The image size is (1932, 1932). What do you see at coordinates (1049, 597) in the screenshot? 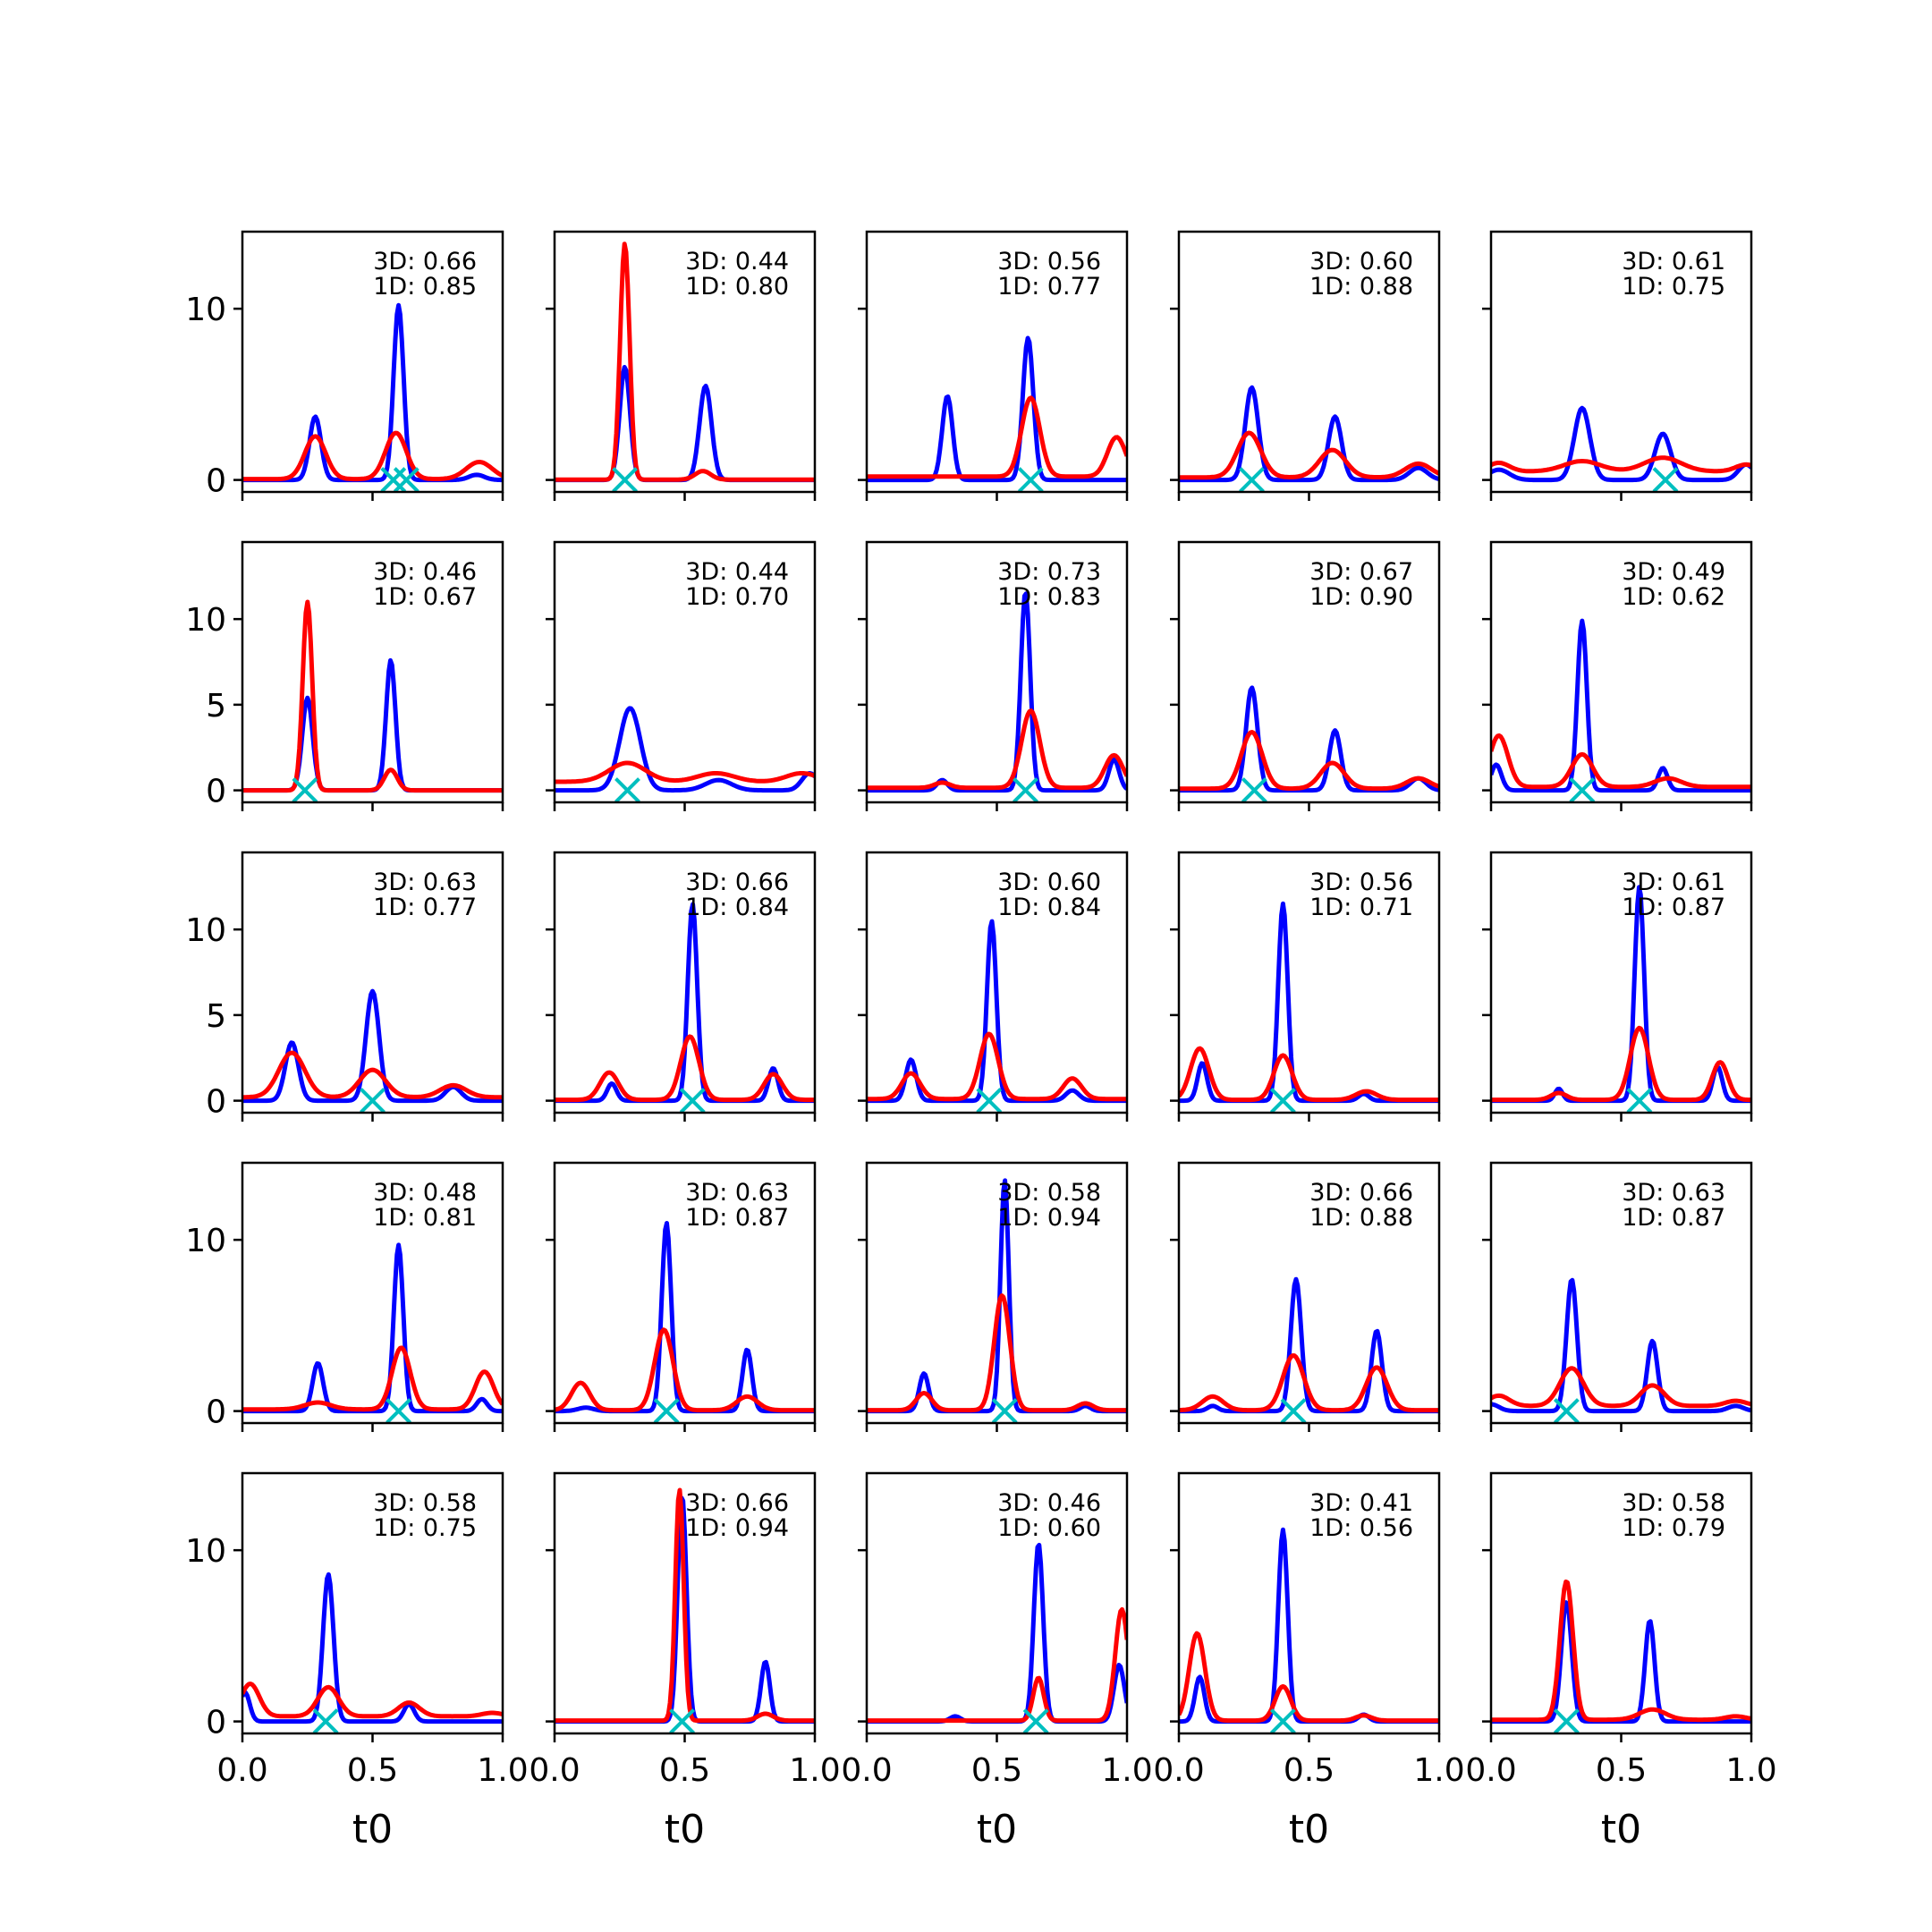
I see `annotation-1d: 1D: 0.83` at bounding box center [1049, 597].